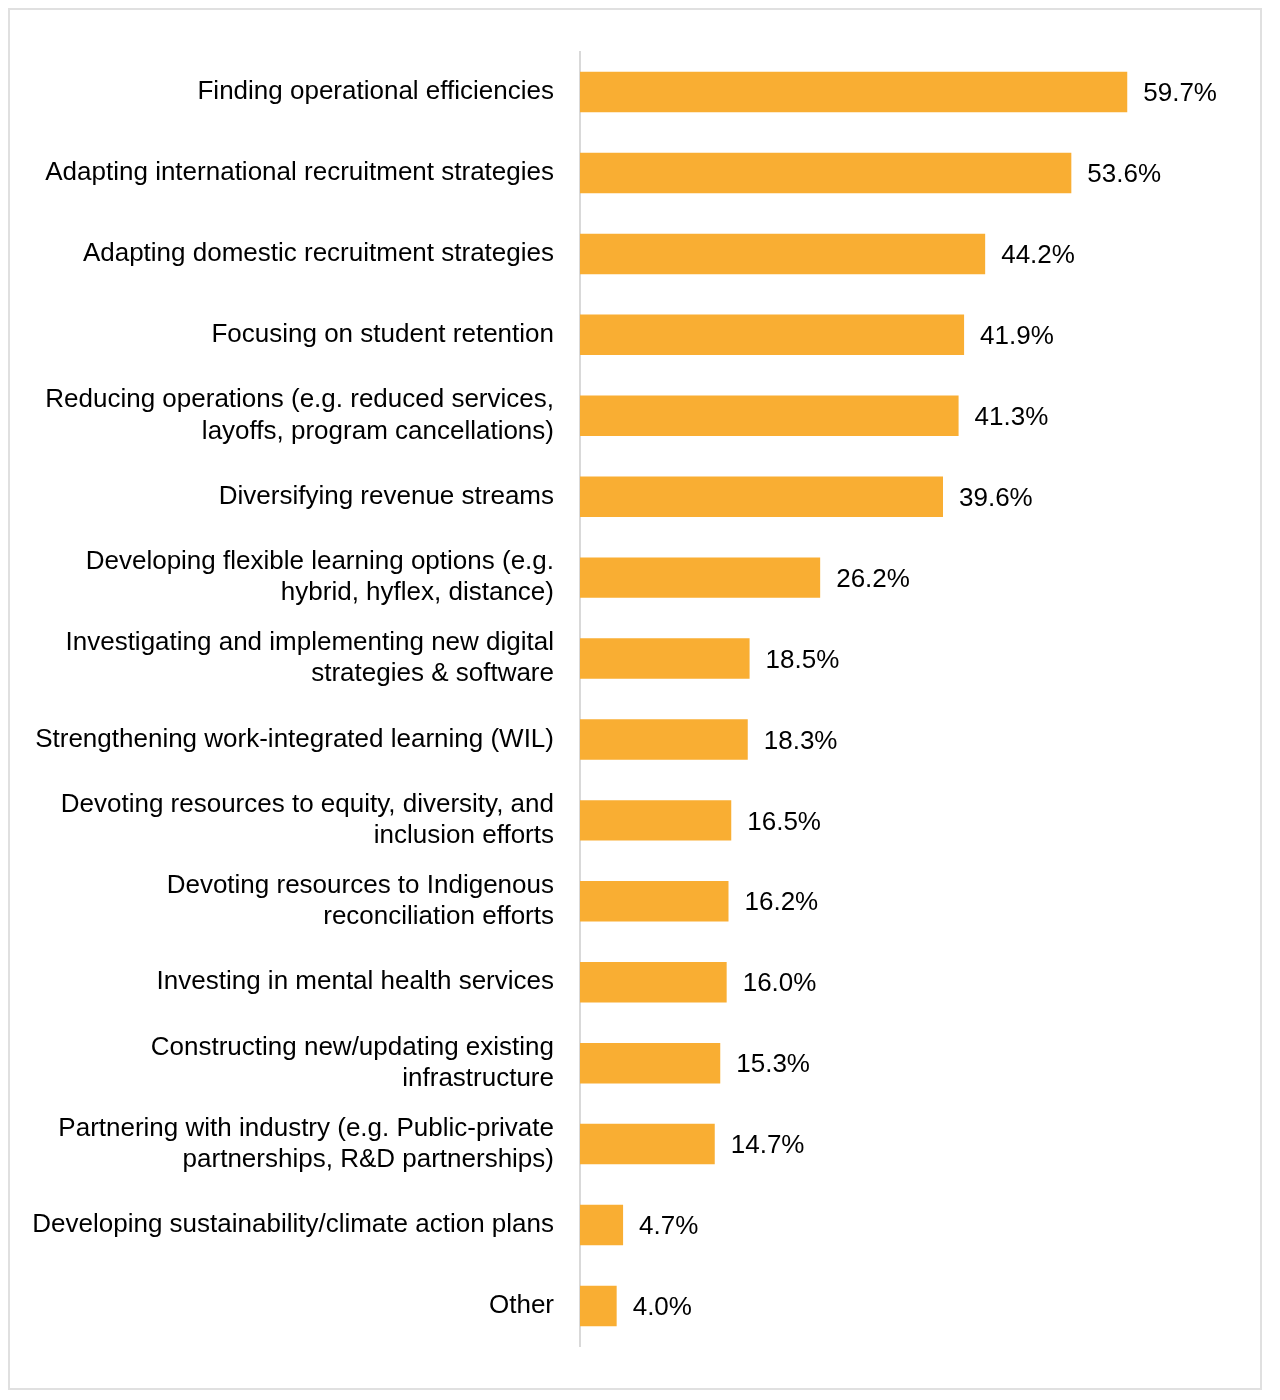 The height and width of the screenshot is (1400, 1280). What do you see at coordinates (294, 737) in the screenshot?
I see `y-tick-label: Strengthening work-integrated learning (WIL)` at bounding box center [294, 737].